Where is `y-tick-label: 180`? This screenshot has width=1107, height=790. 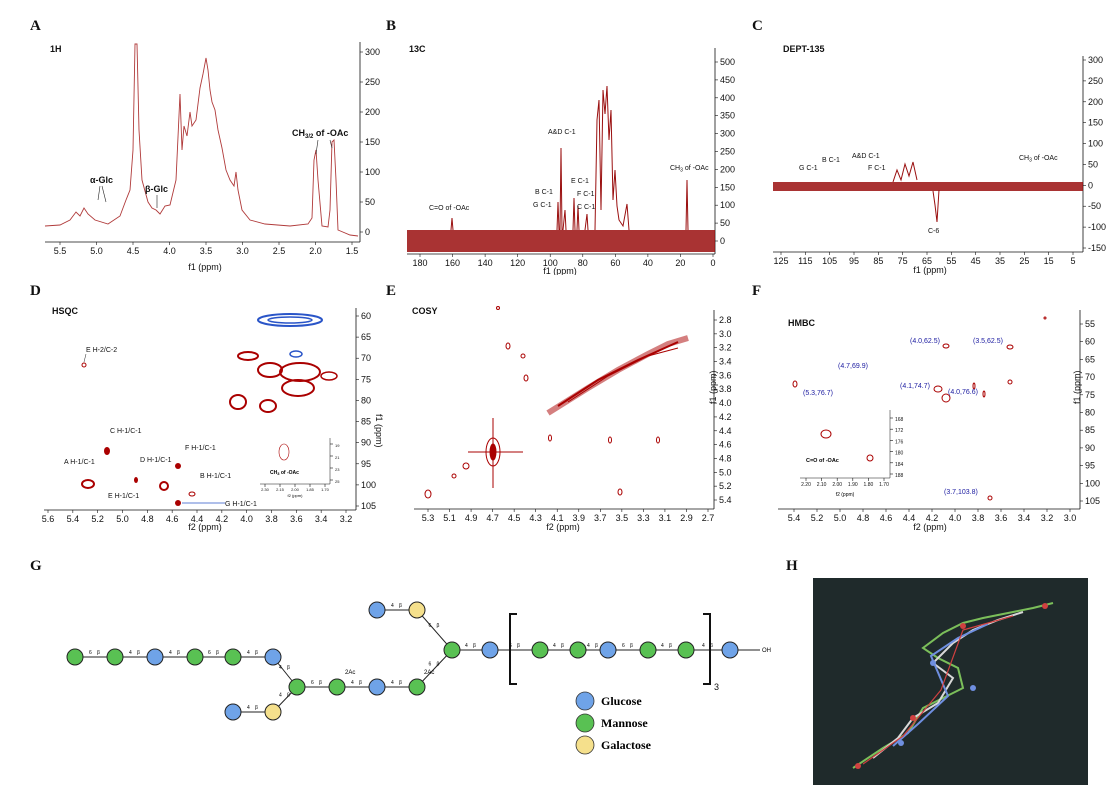 y-tick-label: 180 is located at coordinates (899, 454).